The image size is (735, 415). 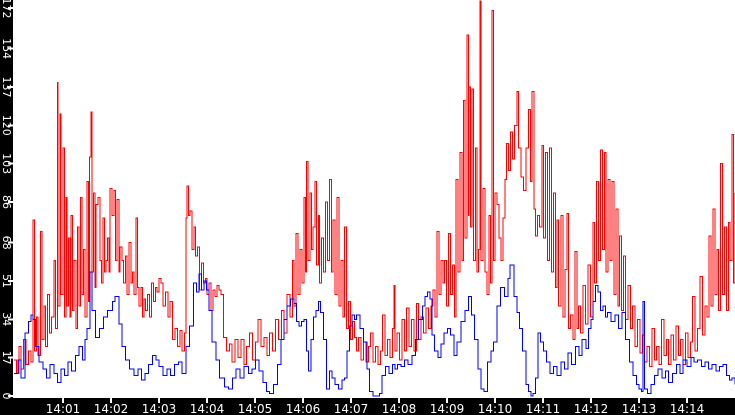 What do you see at coordinates (399, 408) in the screenshot?
I see `x-tick-label: 14:08` at bounding box center [399, 408].